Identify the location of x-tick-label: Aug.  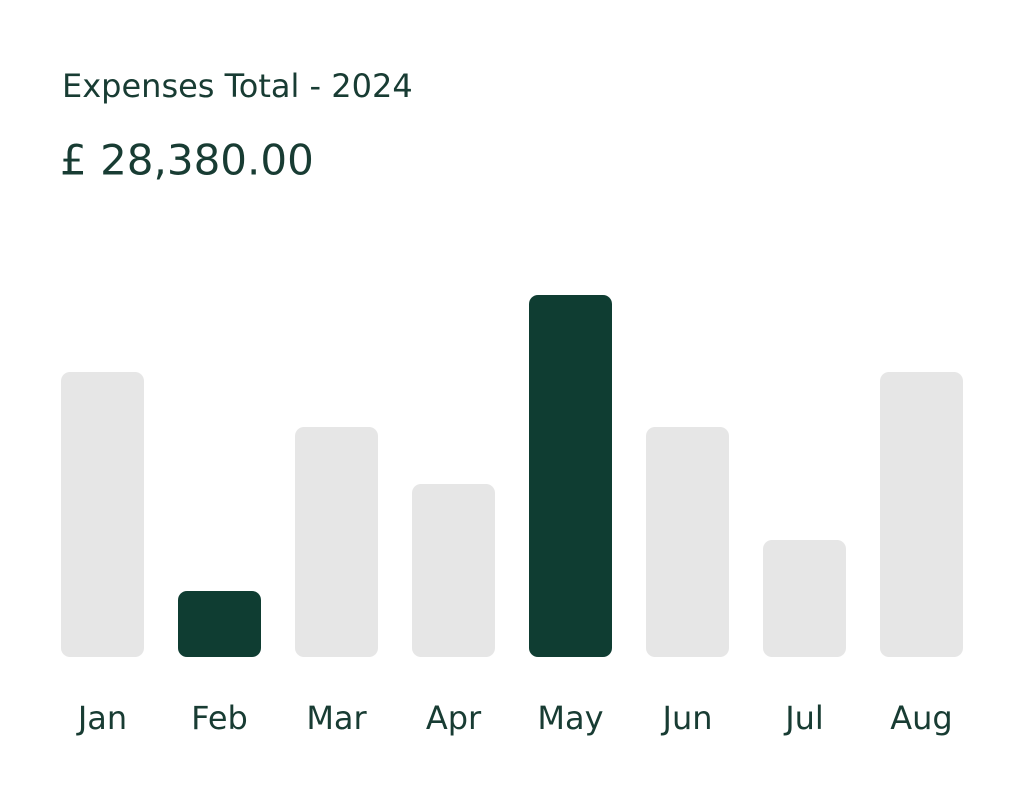
(921, 718).